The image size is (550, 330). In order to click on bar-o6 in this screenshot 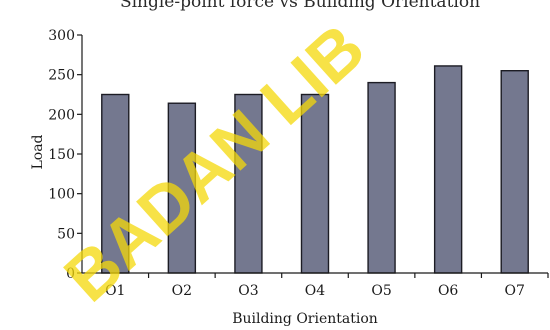, I will do `click(448, 169)`.